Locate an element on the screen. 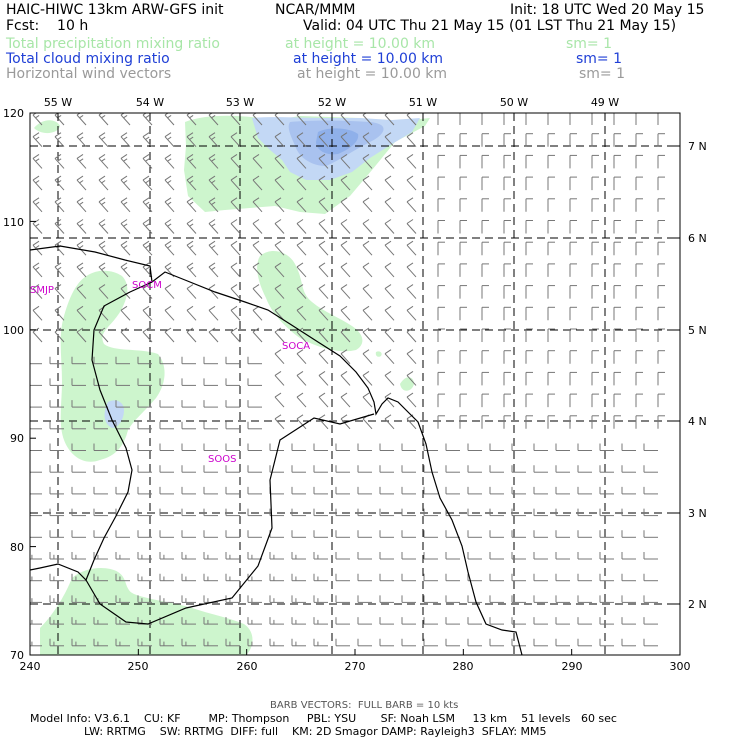 The height and width of the screenshot is (740, 740). station-label-socm: SOCM is located at coordinates (147, 285).